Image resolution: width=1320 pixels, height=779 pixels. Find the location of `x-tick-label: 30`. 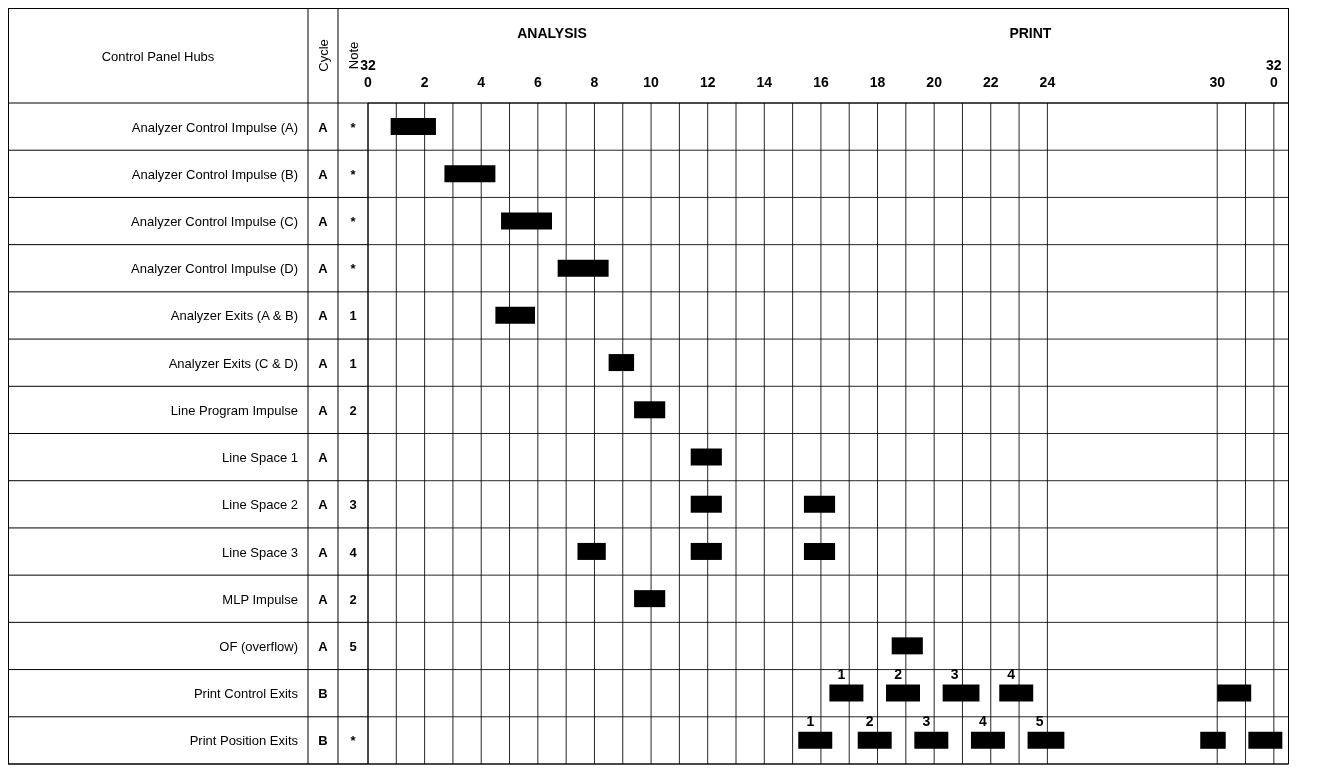

x-tick-label: 30 is located at coordinates (1217, 82).